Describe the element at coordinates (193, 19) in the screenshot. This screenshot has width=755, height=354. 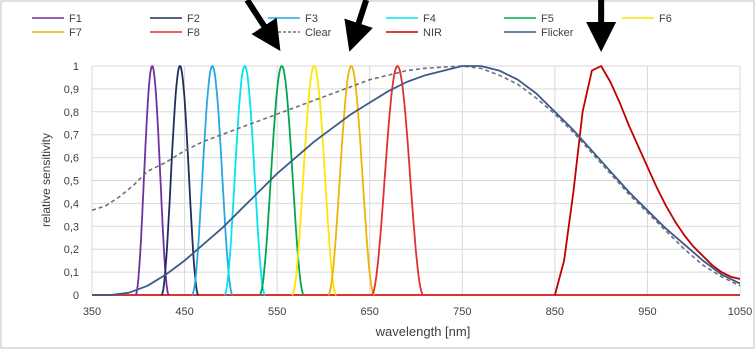
I see `legend-label: F2` at that location.